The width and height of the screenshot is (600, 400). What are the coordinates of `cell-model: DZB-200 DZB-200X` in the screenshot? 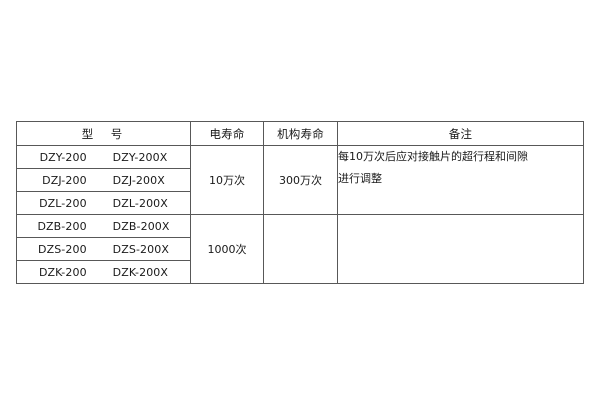 It's located at (103, 226).